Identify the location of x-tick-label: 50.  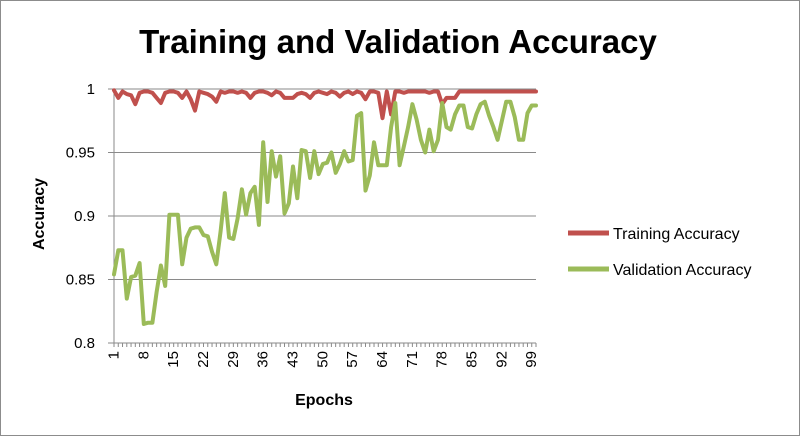
(322, 359).